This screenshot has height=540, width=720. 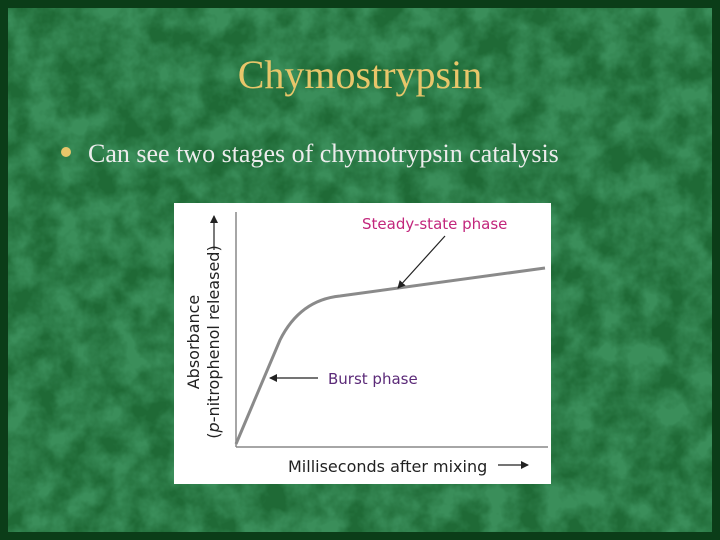 What do you see at coordinates (421, 262) in the screenshot?
I see `annotation-arrow` at bounding box center [421, 262].